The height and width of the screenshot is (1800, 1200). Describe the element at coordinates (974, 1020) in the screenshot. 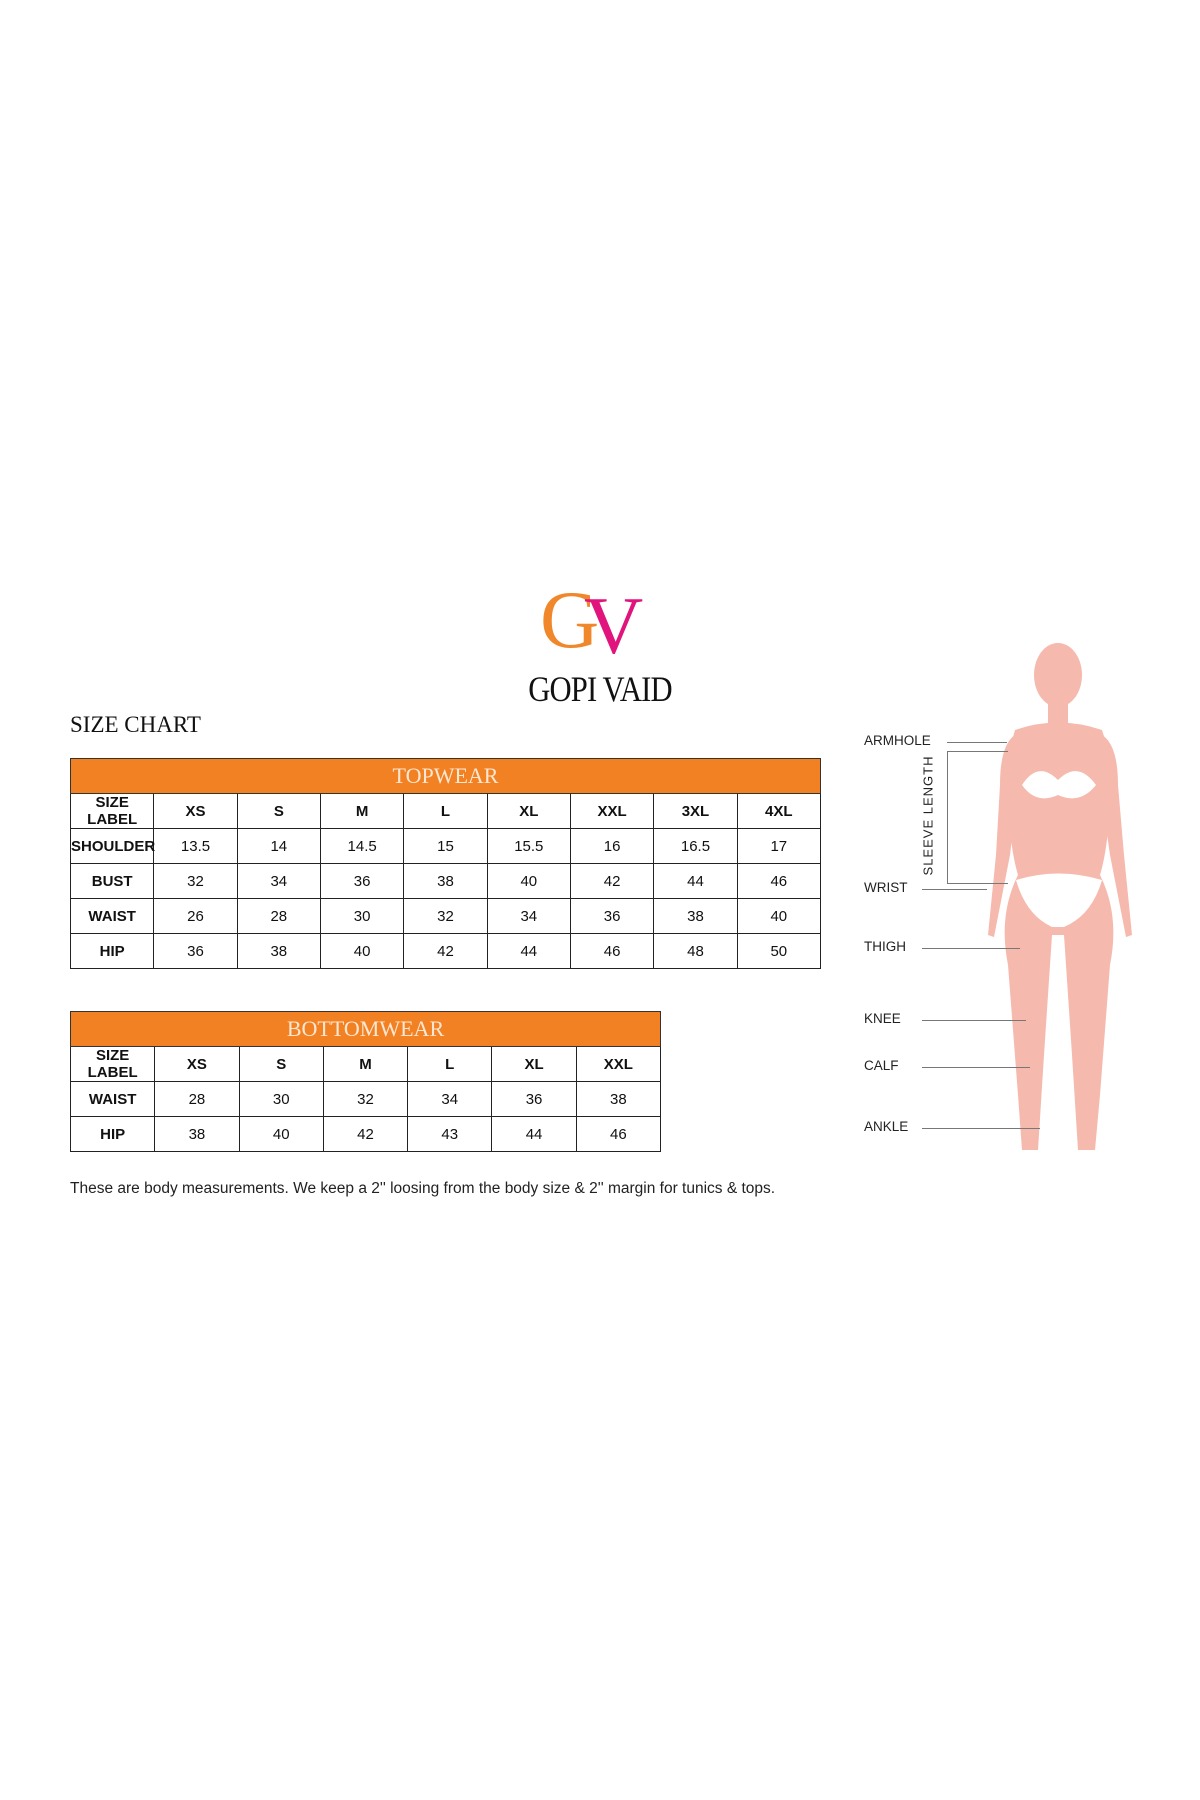

I see `knee-line` at that location.